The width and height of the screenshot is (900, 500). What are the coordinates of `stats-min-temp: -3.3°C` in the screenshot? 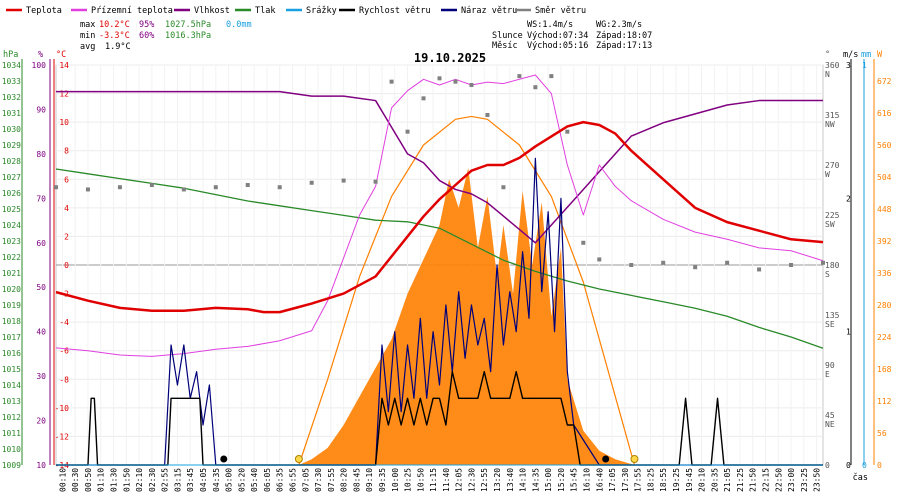 It's located at (114, 36).